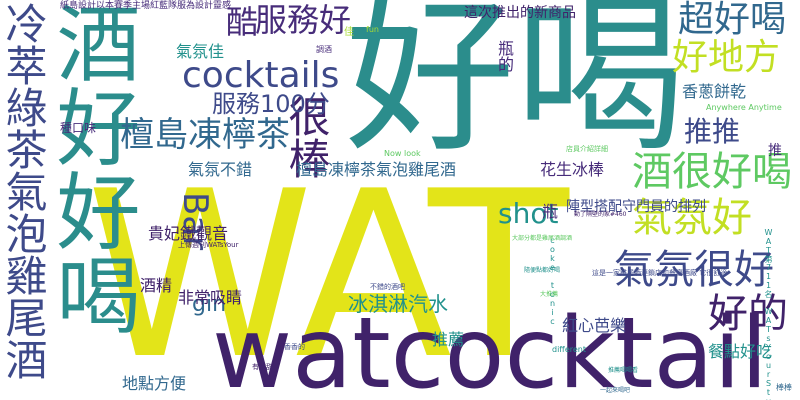 Image resolution: width=800 pixels, height=400 pixels. I want to click on word-xianshi: 香香的, so click(294, 347).